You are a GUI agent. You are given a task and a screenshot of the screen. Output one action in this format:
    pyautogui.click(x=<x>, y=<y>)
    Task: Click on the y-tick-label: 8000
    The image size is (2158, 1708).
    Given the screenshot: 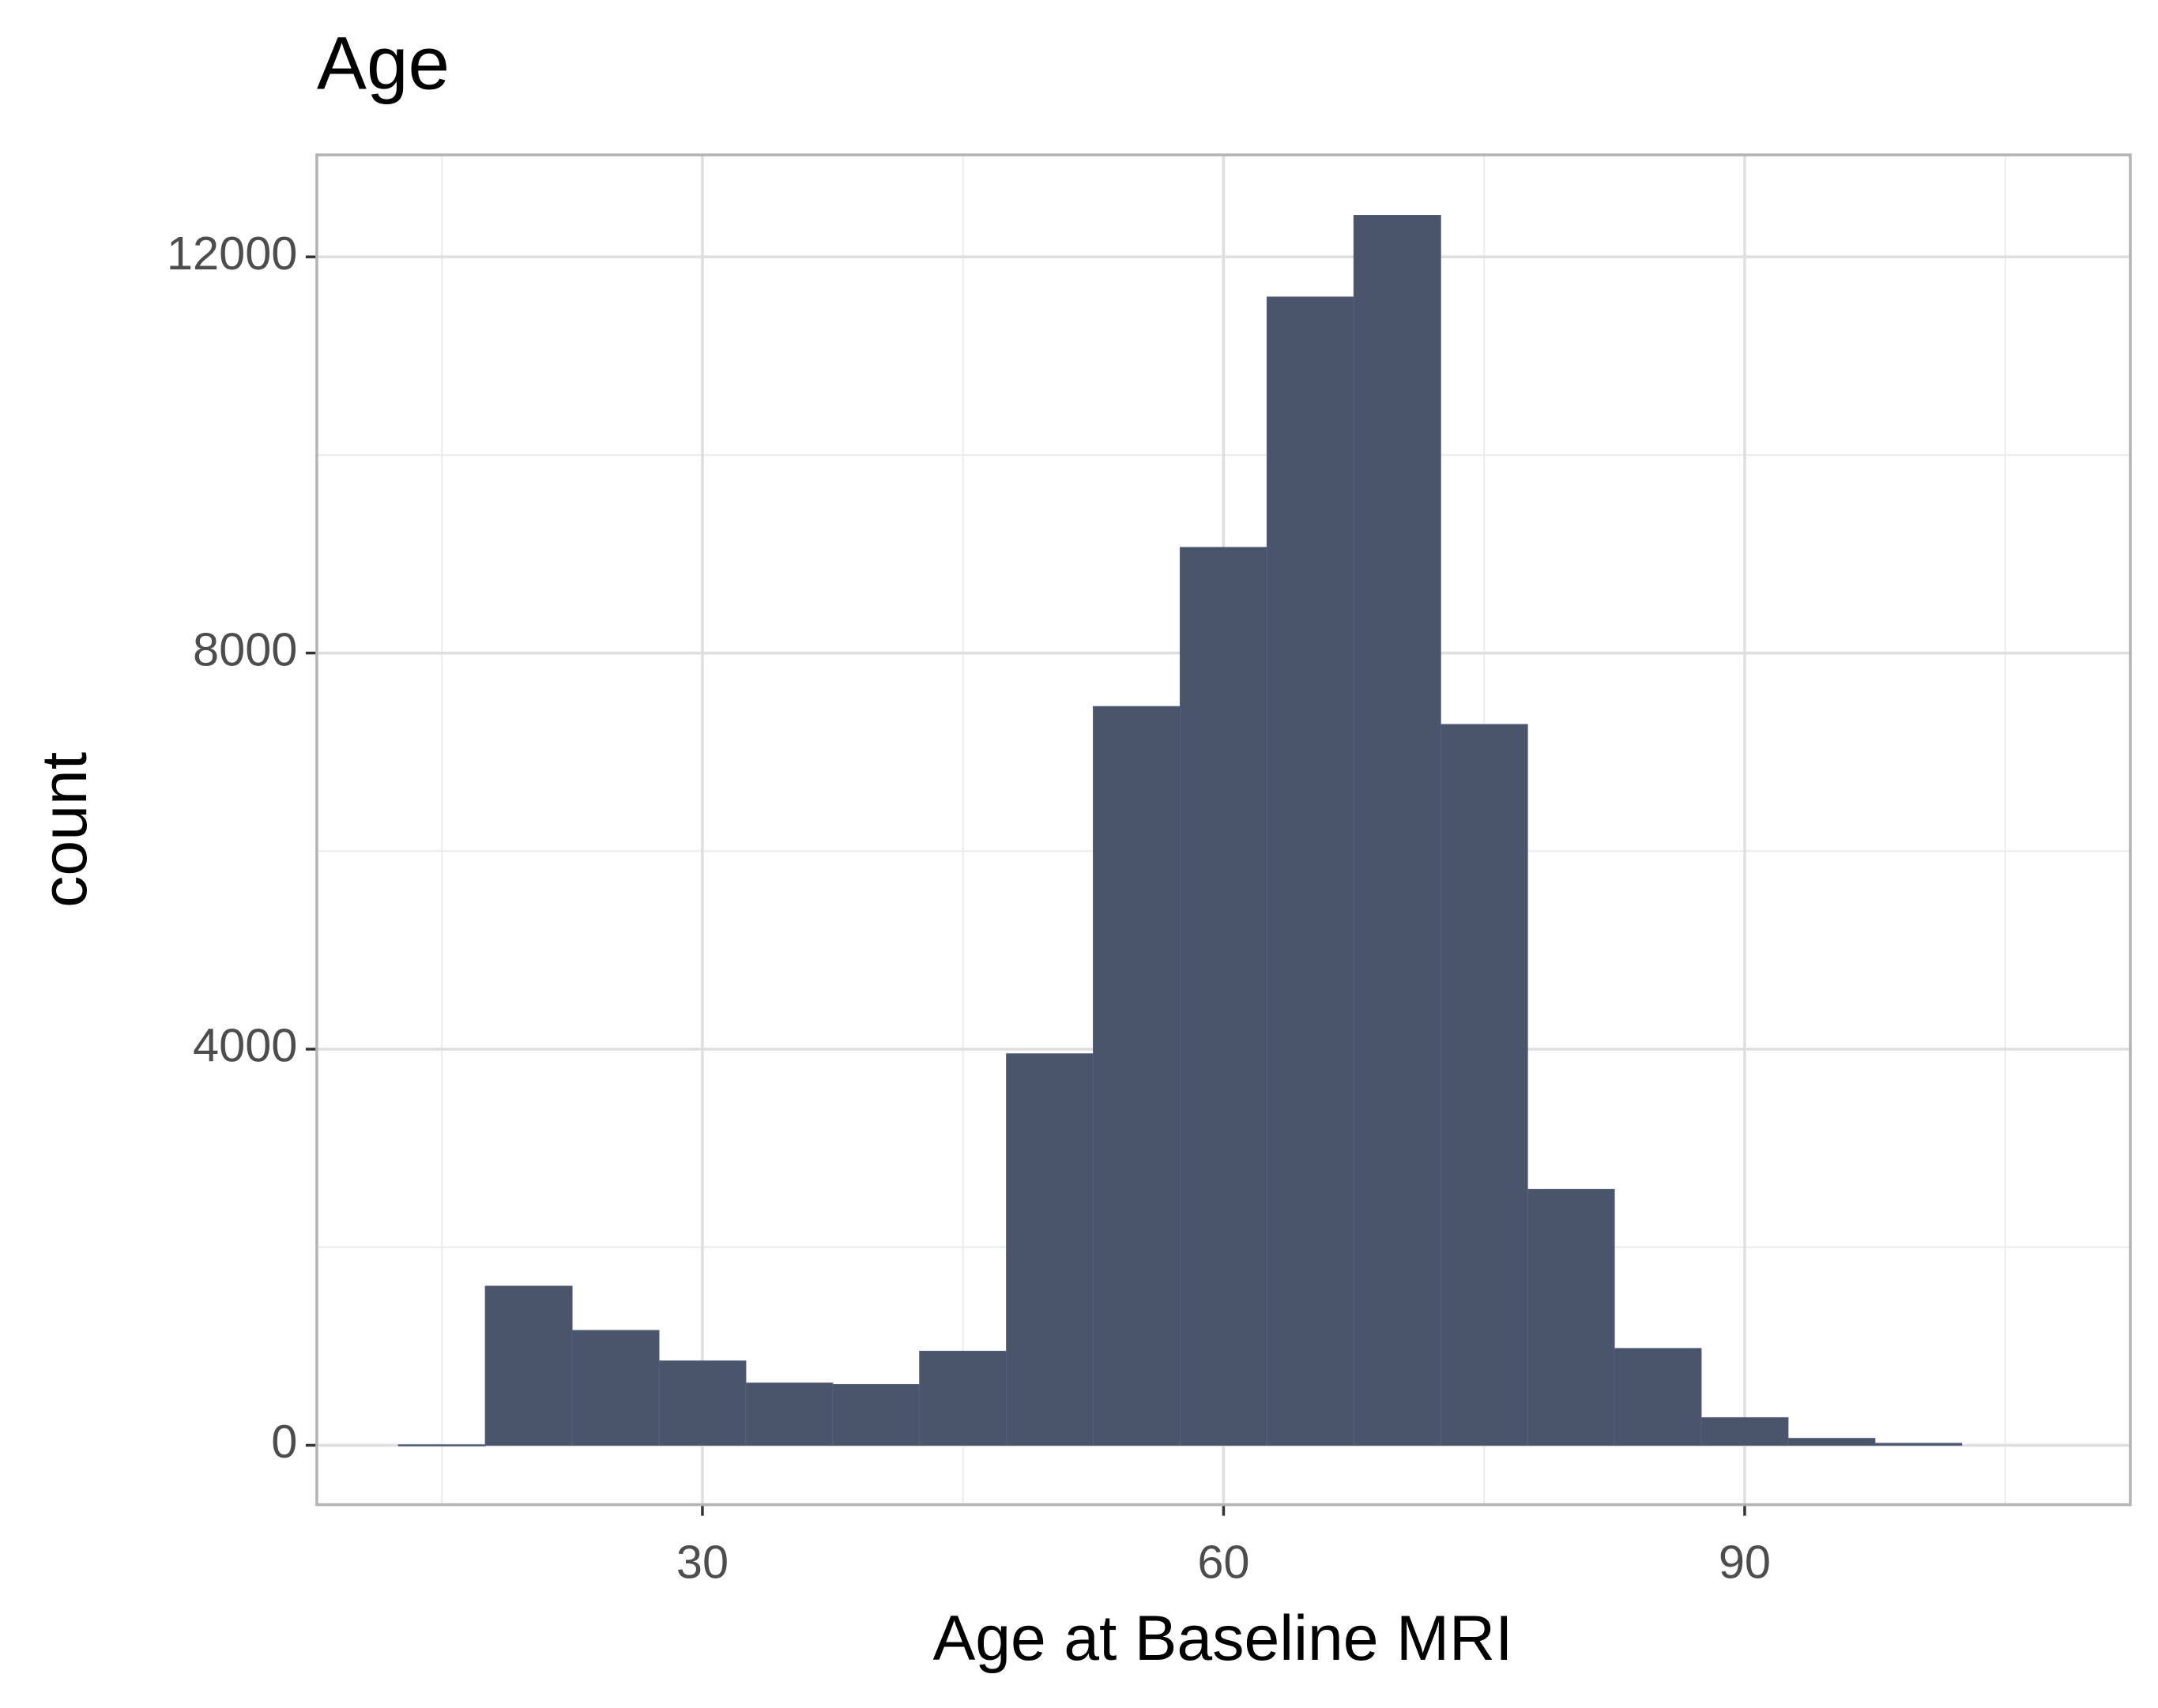 What is the action you would take?
    pyautogui.click(x=245, y=649)
    